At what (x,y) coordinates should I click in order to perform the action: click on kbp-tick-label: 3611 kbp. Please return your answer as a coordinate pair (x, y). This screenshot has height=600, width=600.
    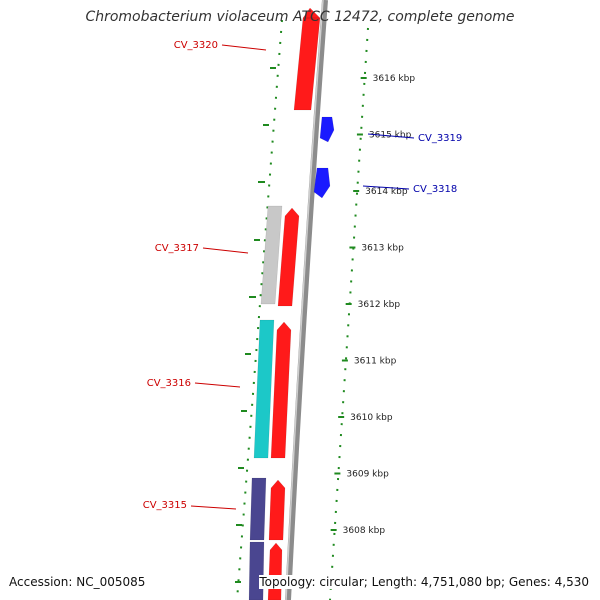
    Looking at the image, I should click on (375, 362).